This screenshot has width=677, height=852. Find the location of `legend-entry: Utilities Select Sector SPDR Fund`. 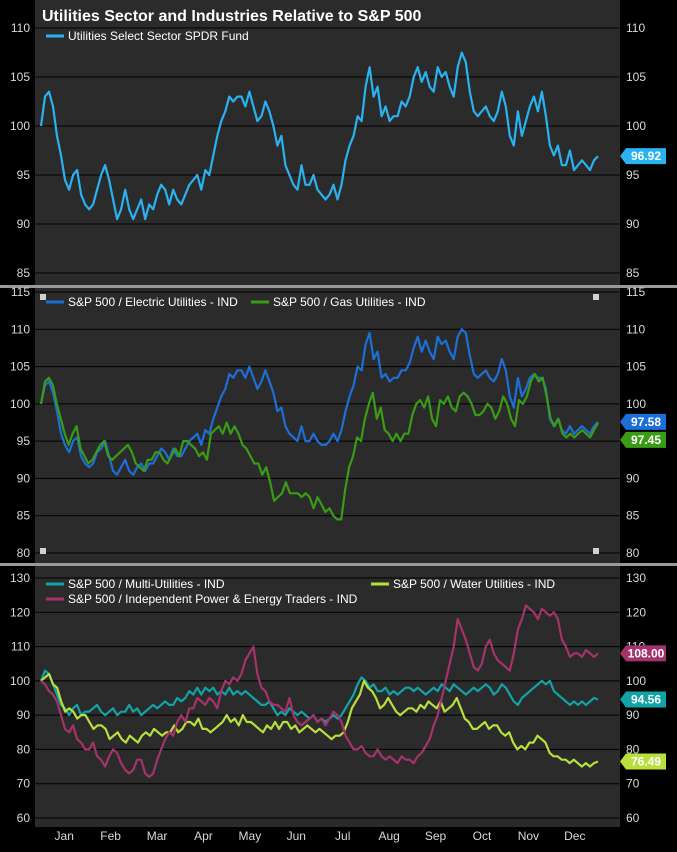

legend-entry: Utilities Select Sector SPDR Fund is located at coordinates (158, 36).